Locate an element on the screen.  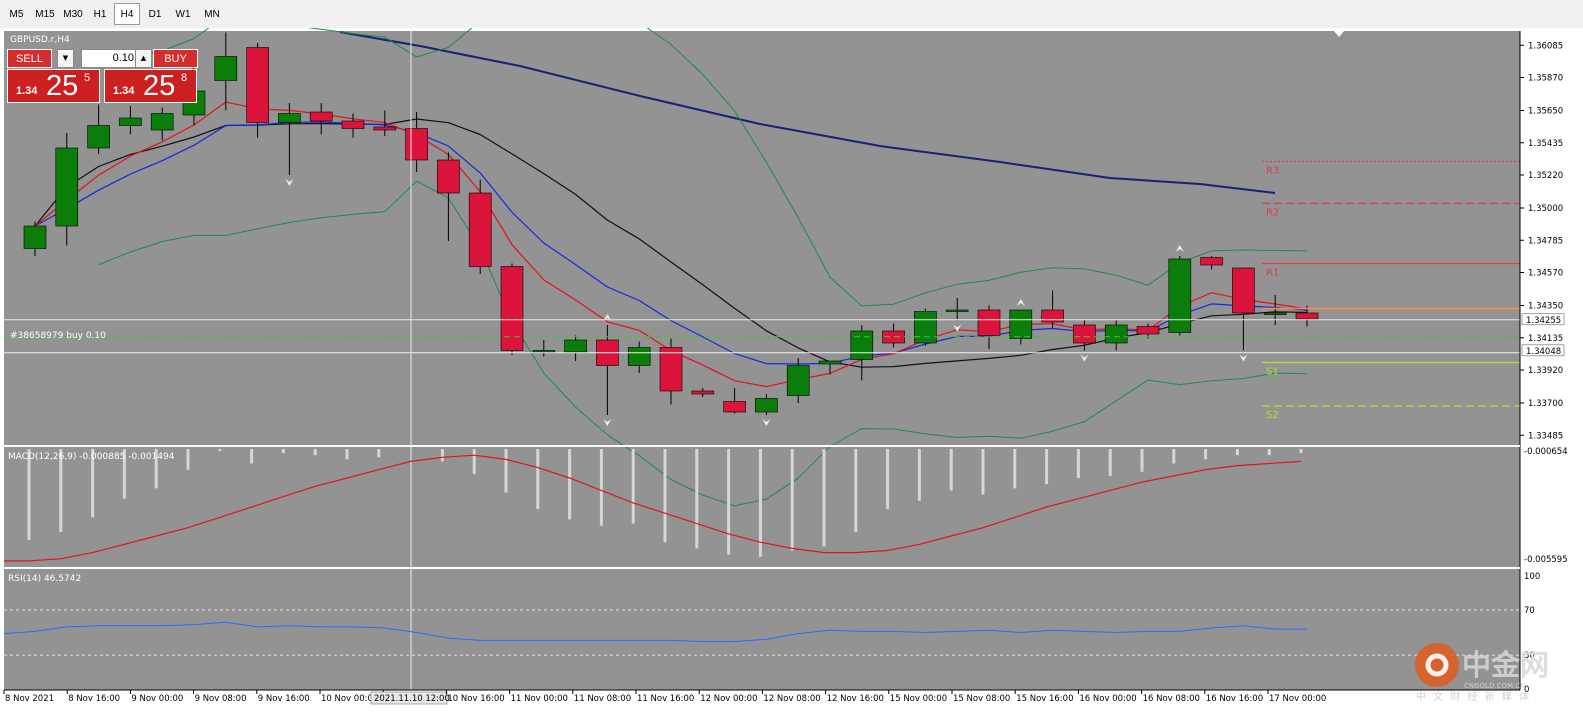
date-tick-label: 10 Nov 16:00 is located at coordinates (475, 699).